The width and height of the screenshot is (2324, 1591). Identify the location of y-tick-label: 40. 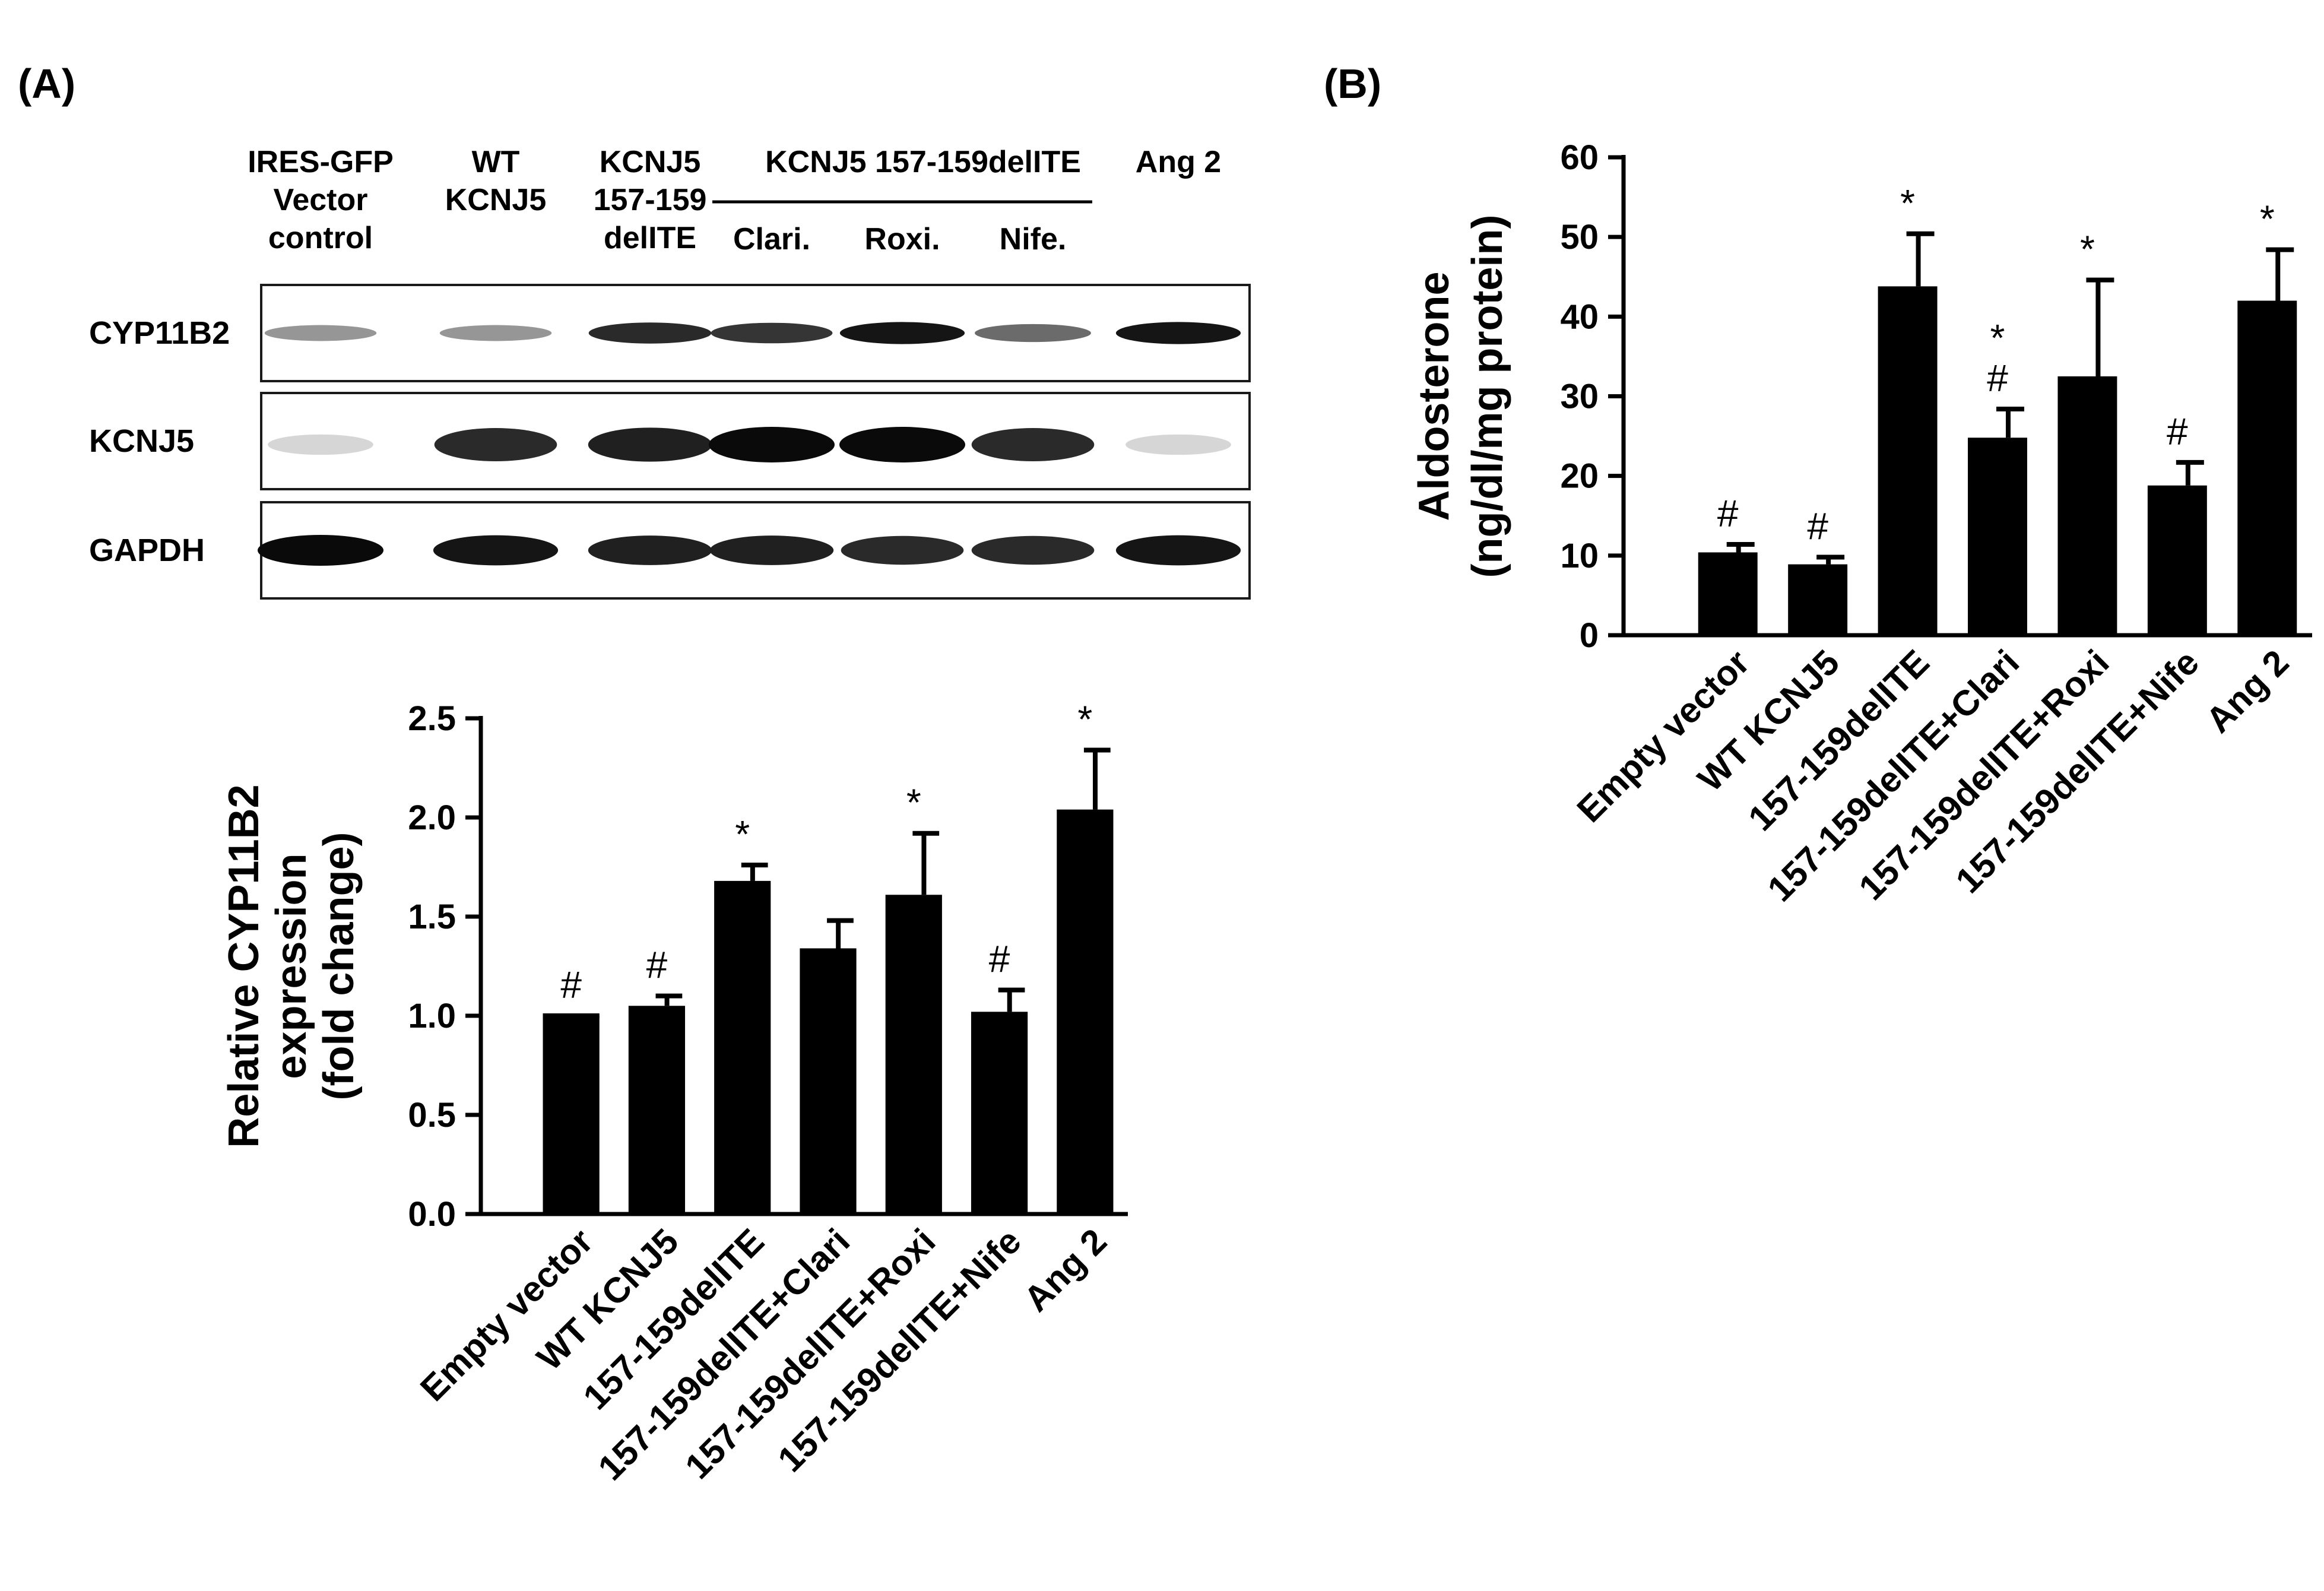
(1579, 316).